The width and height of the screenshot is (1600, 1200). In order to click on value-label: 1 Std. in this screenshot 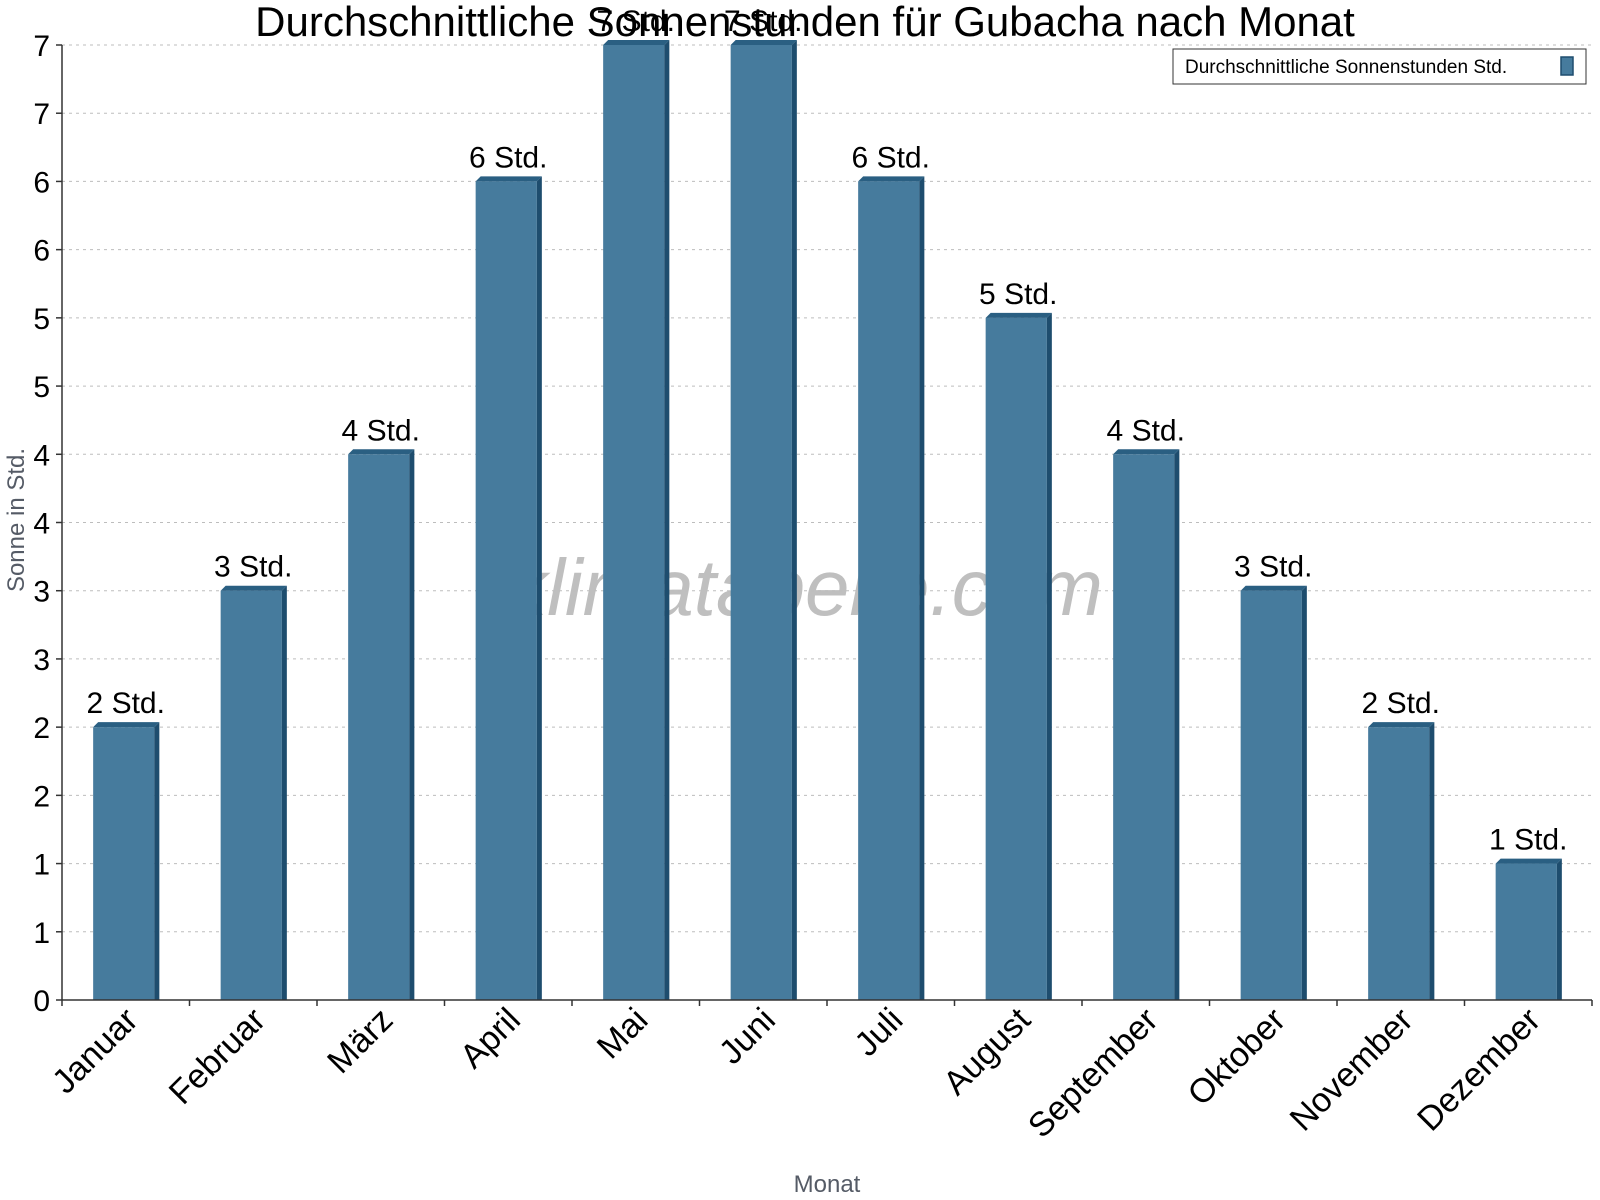, I will do `click(1528, 840)`.